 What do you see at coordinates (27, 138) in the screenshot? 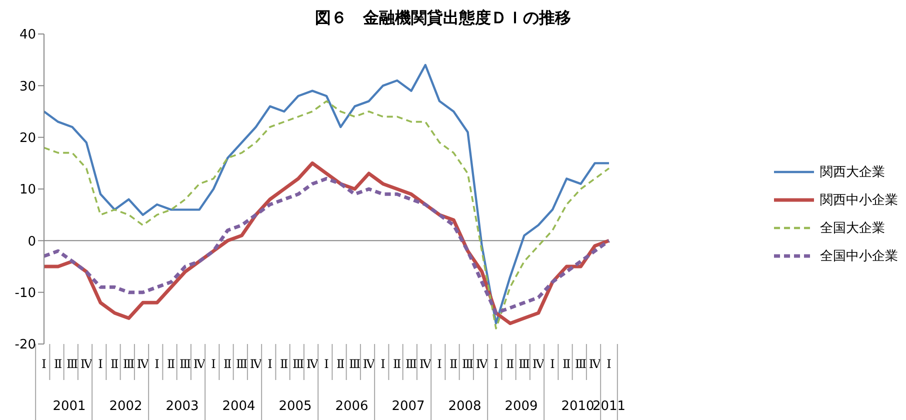
I see `y-tick-label: 20` at bounding box center [27, 138].